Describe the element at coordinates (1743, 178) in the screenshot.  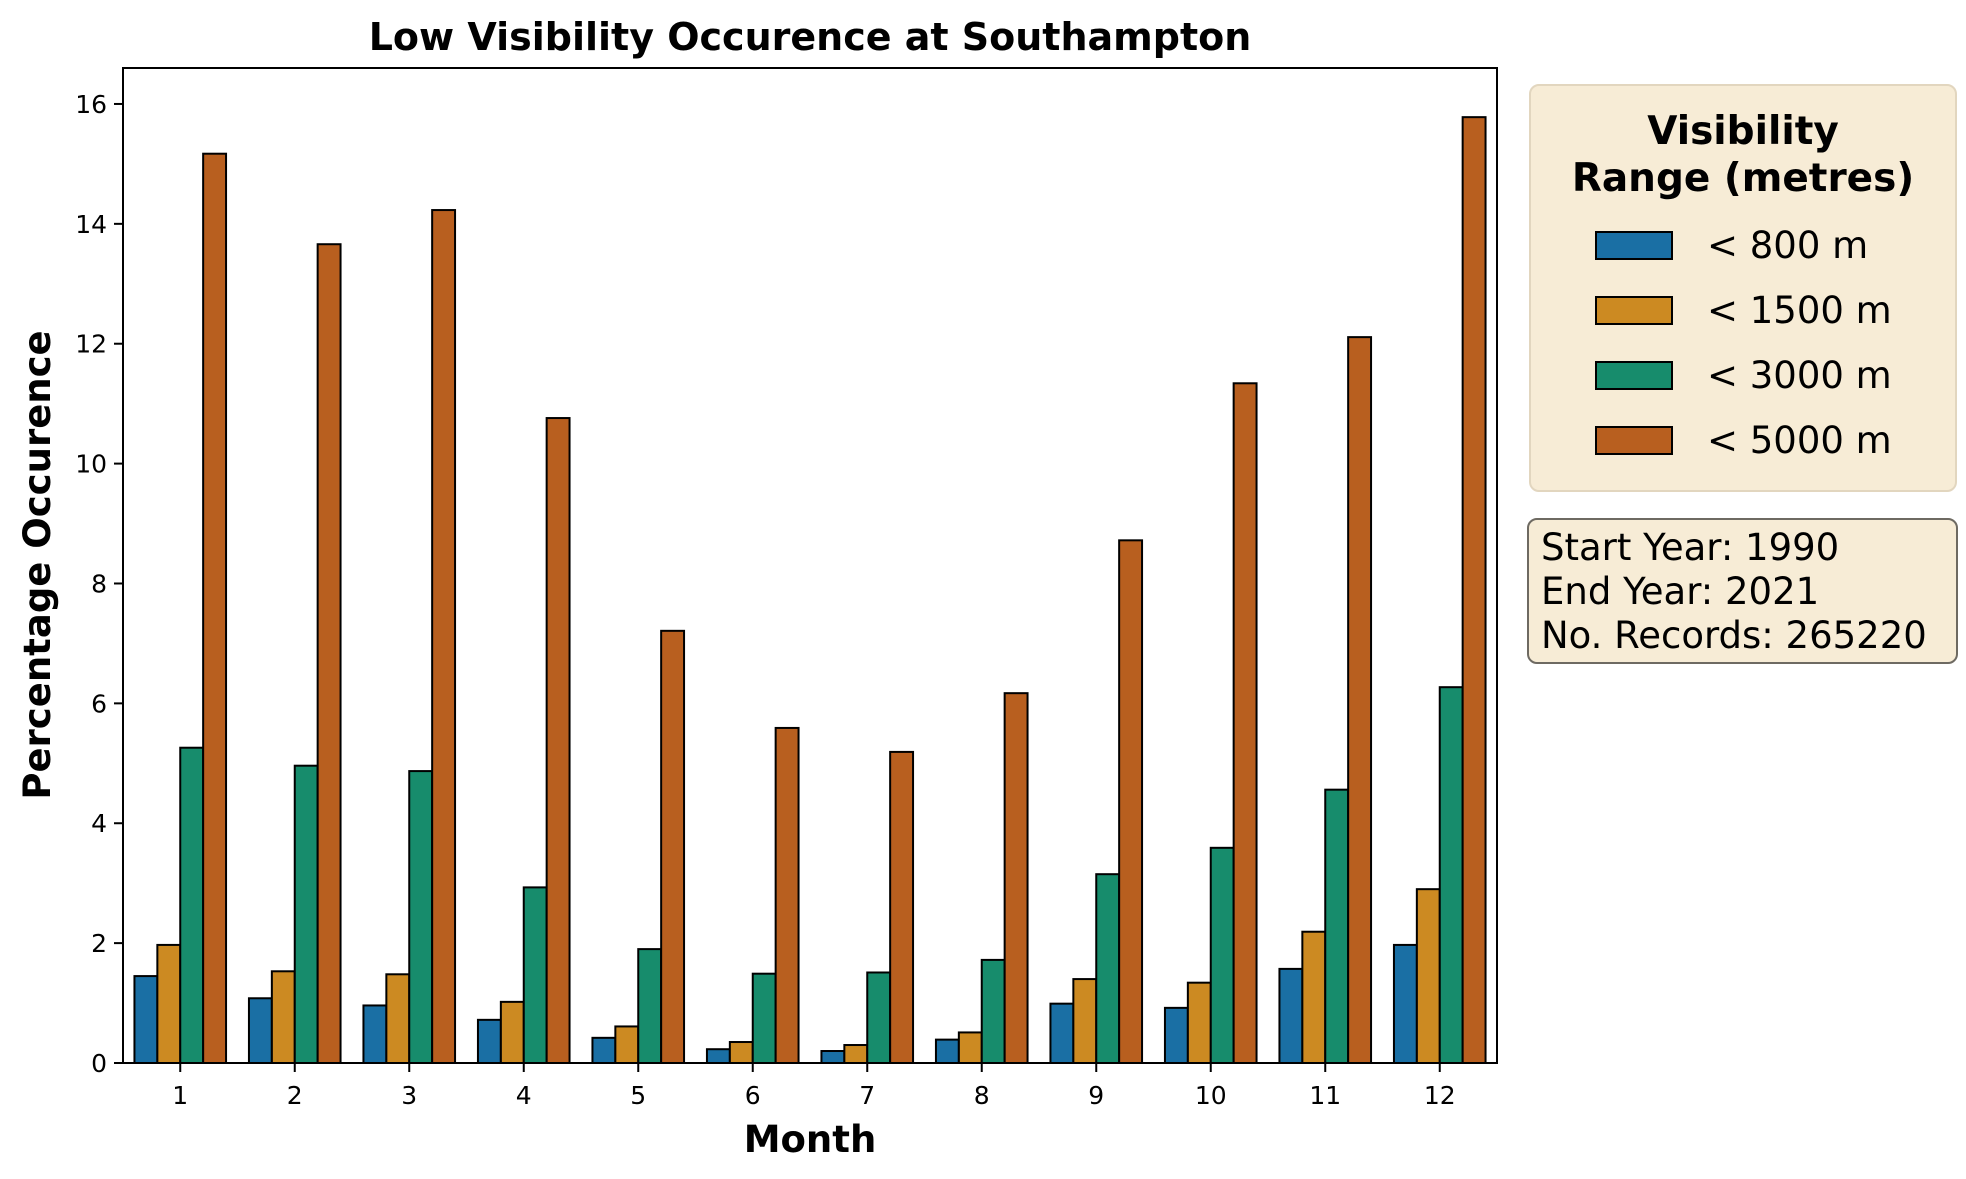
I see `legend-title-line-2: Range (metres)` at that location.